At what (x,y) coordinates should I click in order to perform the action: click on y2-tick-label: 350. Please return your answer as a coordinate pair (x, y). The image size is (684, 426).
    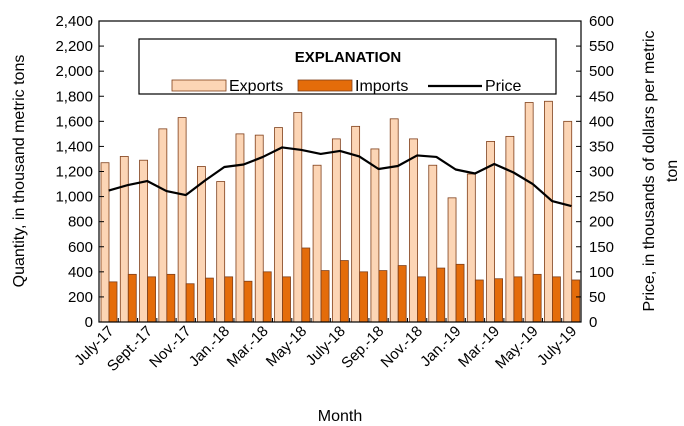
    Looking at the image, I should click on (601, 146).